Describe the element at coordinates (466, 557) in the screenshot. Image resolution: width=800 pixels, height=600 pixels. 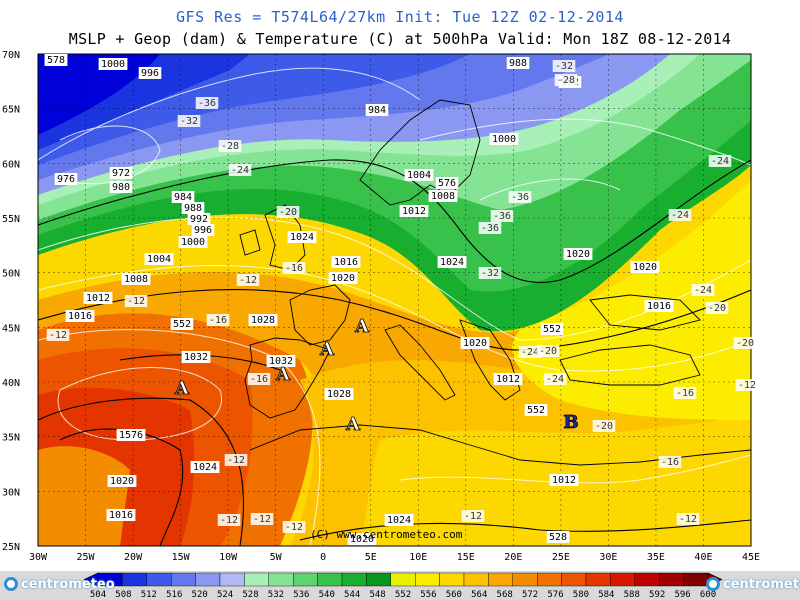
I see `lon-label: 15E` at that location.